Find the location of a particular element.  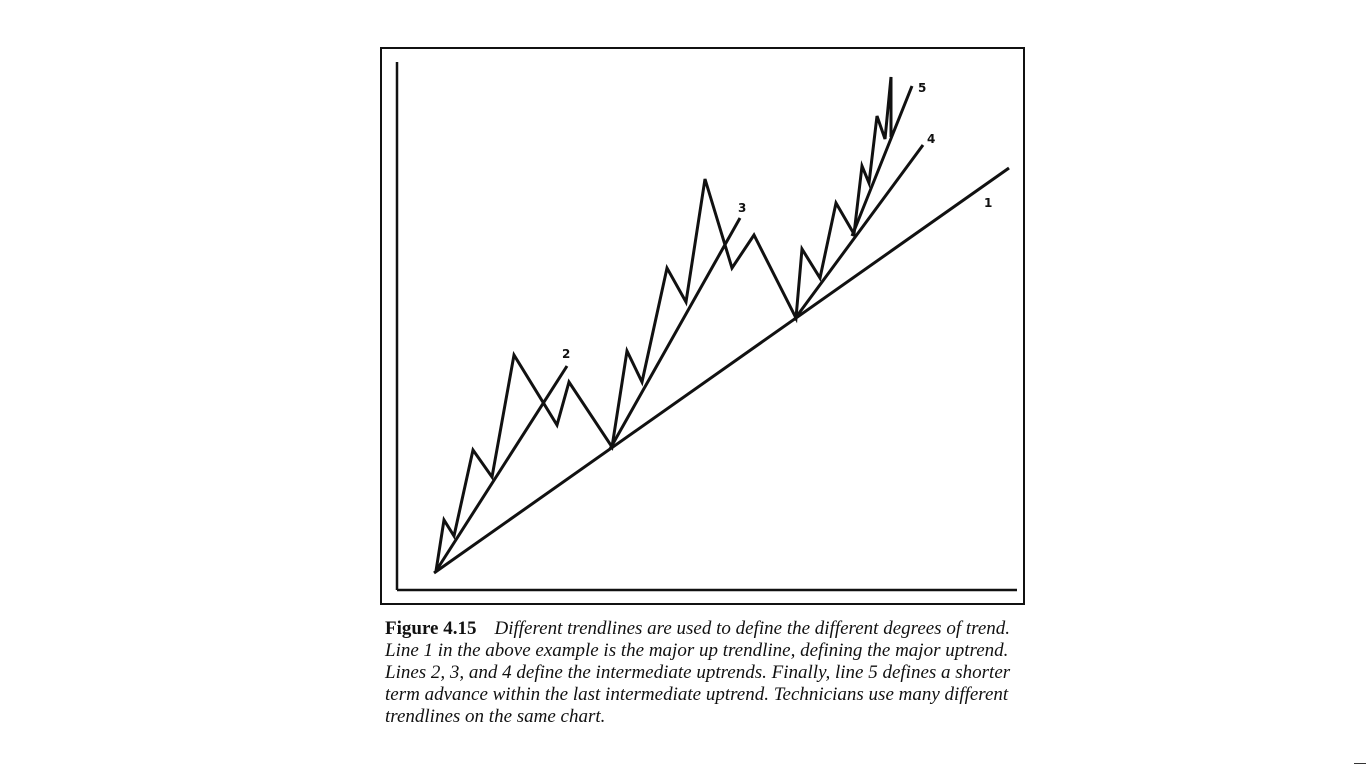

trendline-3-label: 3 is located at coordinates (742, 208).